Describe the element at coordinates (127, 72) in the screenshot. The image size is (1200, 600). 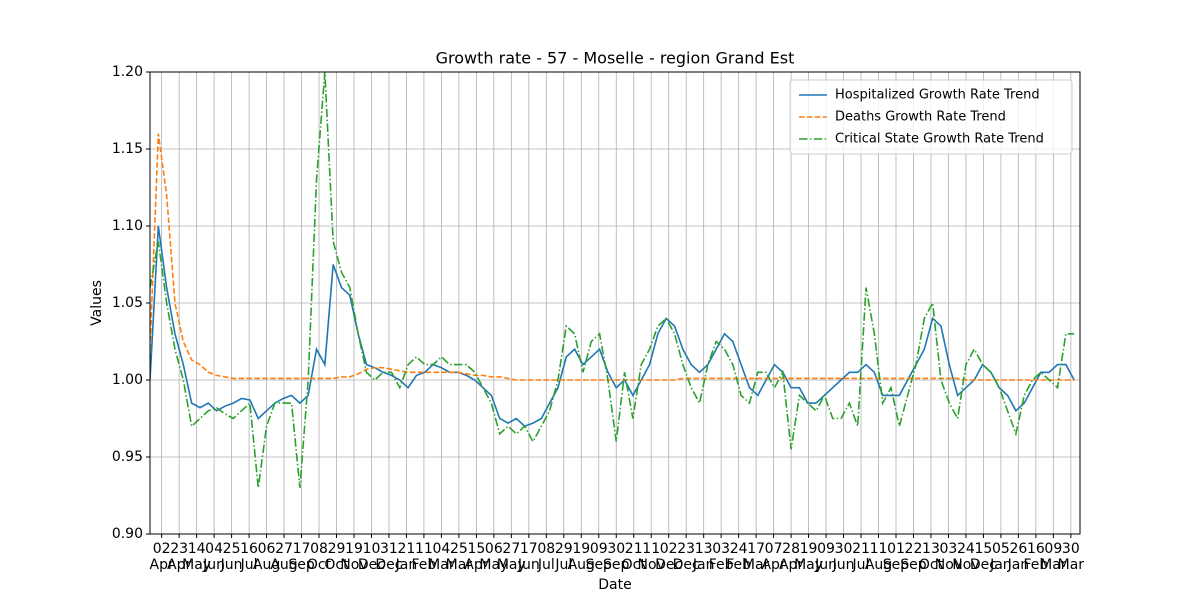
I see `y-tick-label: 1.20` at that location.